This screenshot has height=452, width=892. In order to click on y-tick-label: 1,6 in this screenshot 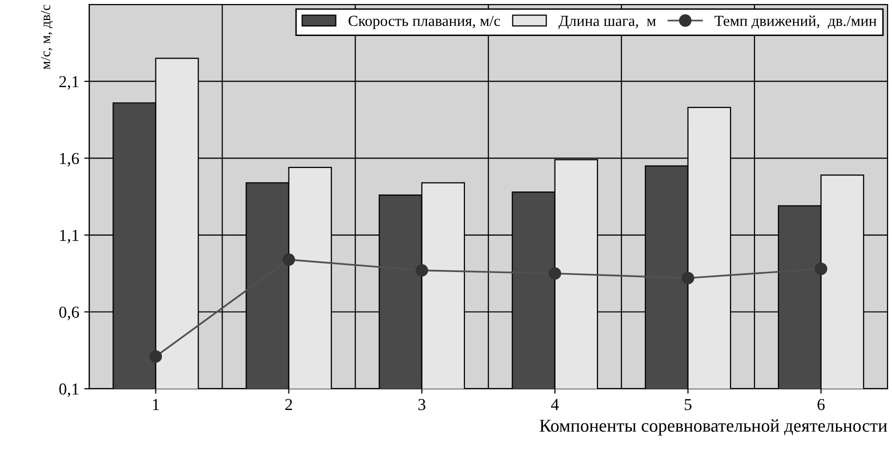, I will do `click(69, 159)`.